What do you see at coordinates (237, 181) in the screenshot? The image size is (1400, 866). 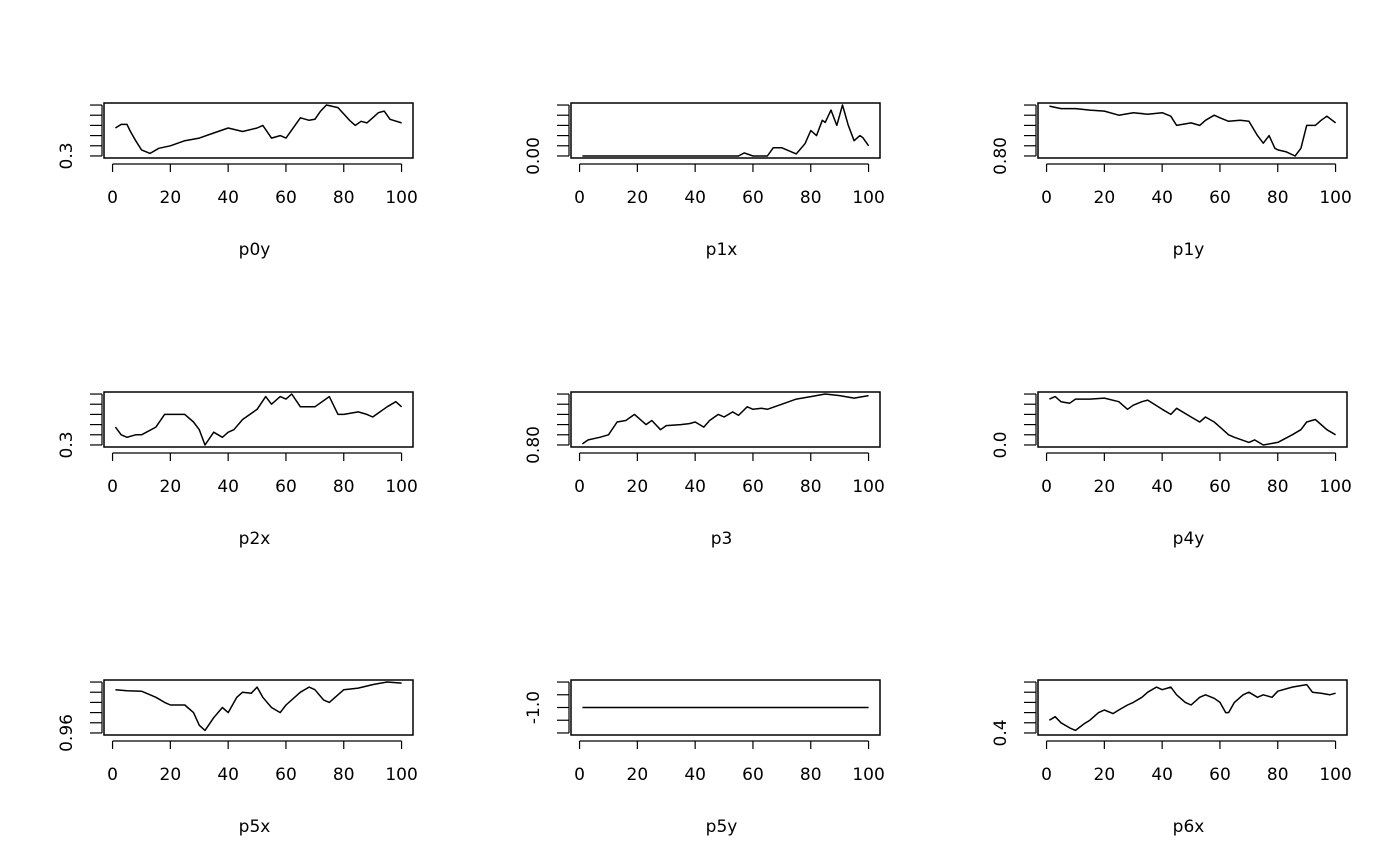 I see `panel-p0y: 0 20 40 60 80 100 0.3 p0y` at bounding box center [237, 181].